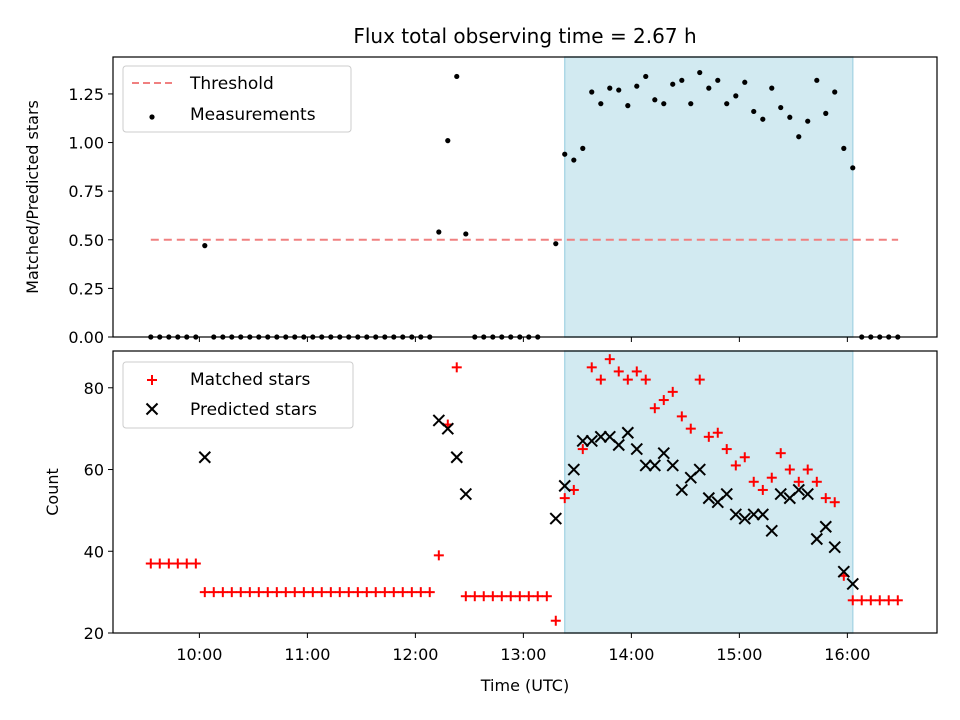 This screenshot has width=960, height=720. Describe the element at coordinates (152, 380) in the screenshot. I see `legend-matched-swatch` at that location.